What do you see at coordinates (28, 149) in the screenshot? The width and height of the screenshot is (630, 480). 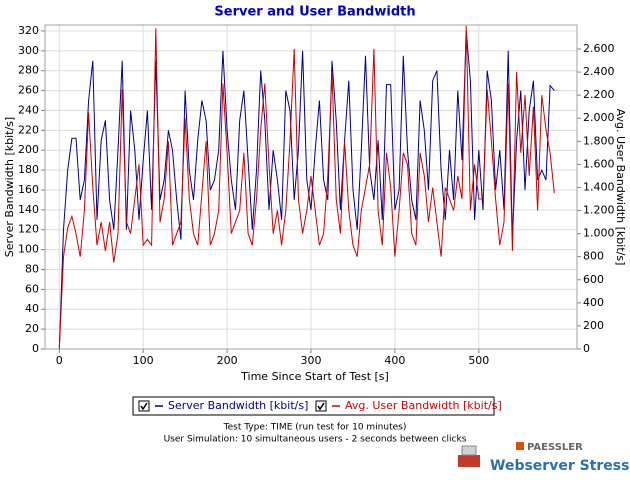 I see `y-tick-label: 200` at bounding box center [28, 149].